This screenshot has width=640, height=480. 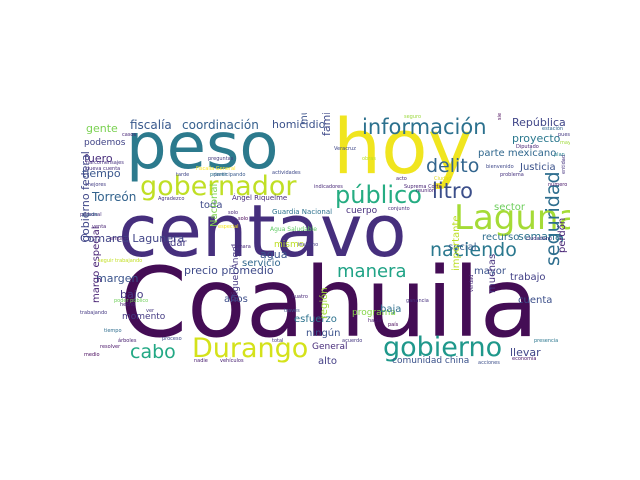 What do you see at coordinates (250, 348) in the screenshot?
I see `word-durango: Durango` at bounding box center [250, 348].